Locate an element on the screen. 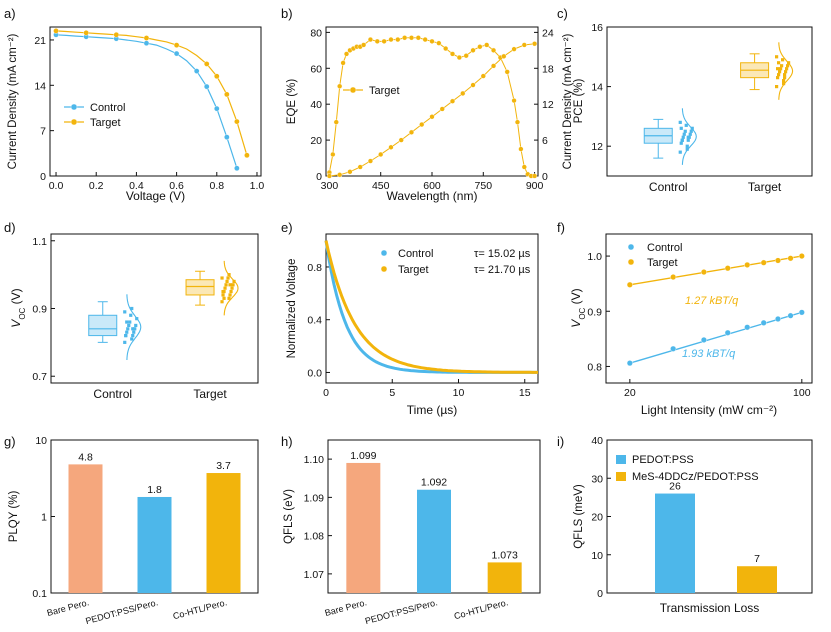 This screenshot has height=632, width=831. decay-curve-target is located at coordinates (431, 307).